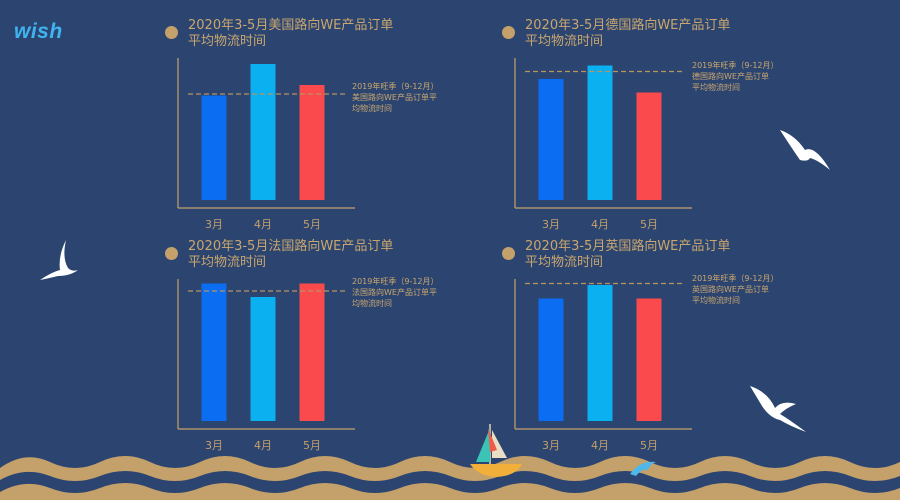 The height and width of the screenshot is (500, 900). I want to click on chart-title-line1: 2020年3-5月法国路向WE产品订单, so click(291, 246).